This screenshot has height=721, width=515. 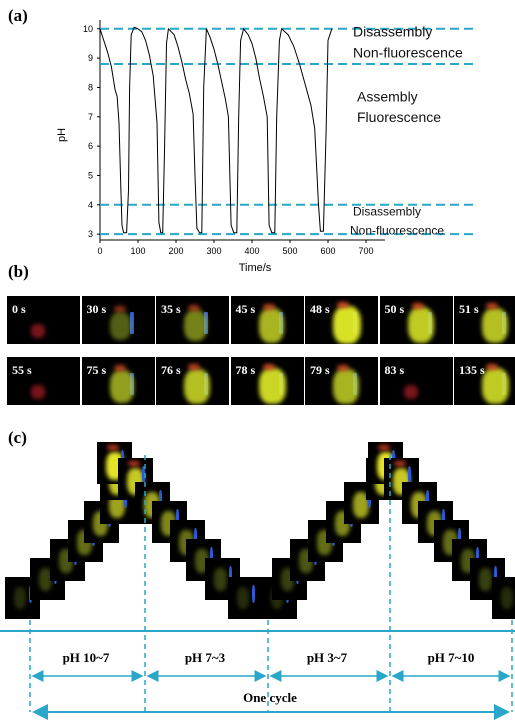 What do you see at coordinates (22, 370) in the screenshot?
I see `frame-time-label: 55 s` at bounding box center [22, 370].